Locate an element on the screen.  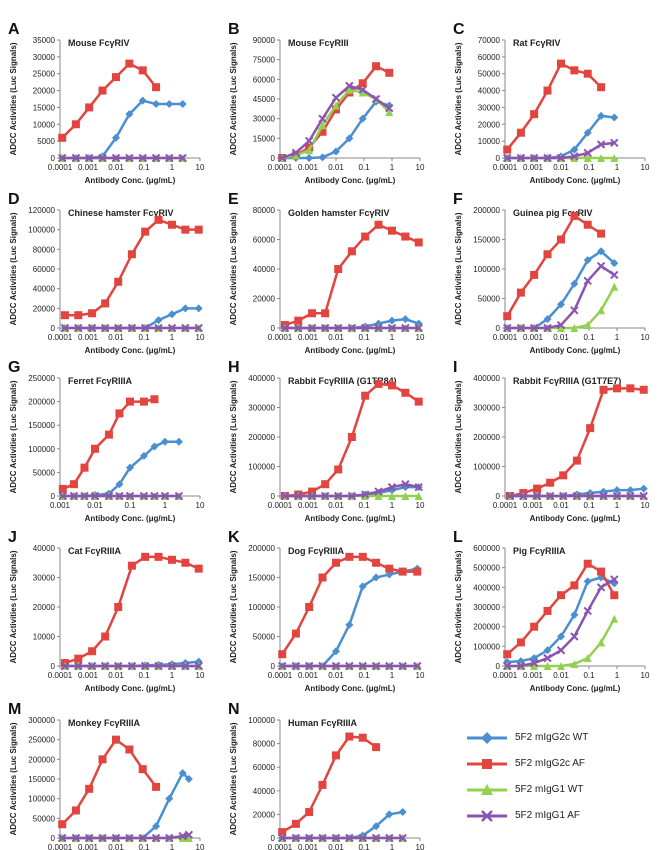
chart-title: Human FcγRIIIA is located at coordinates (323, 723).